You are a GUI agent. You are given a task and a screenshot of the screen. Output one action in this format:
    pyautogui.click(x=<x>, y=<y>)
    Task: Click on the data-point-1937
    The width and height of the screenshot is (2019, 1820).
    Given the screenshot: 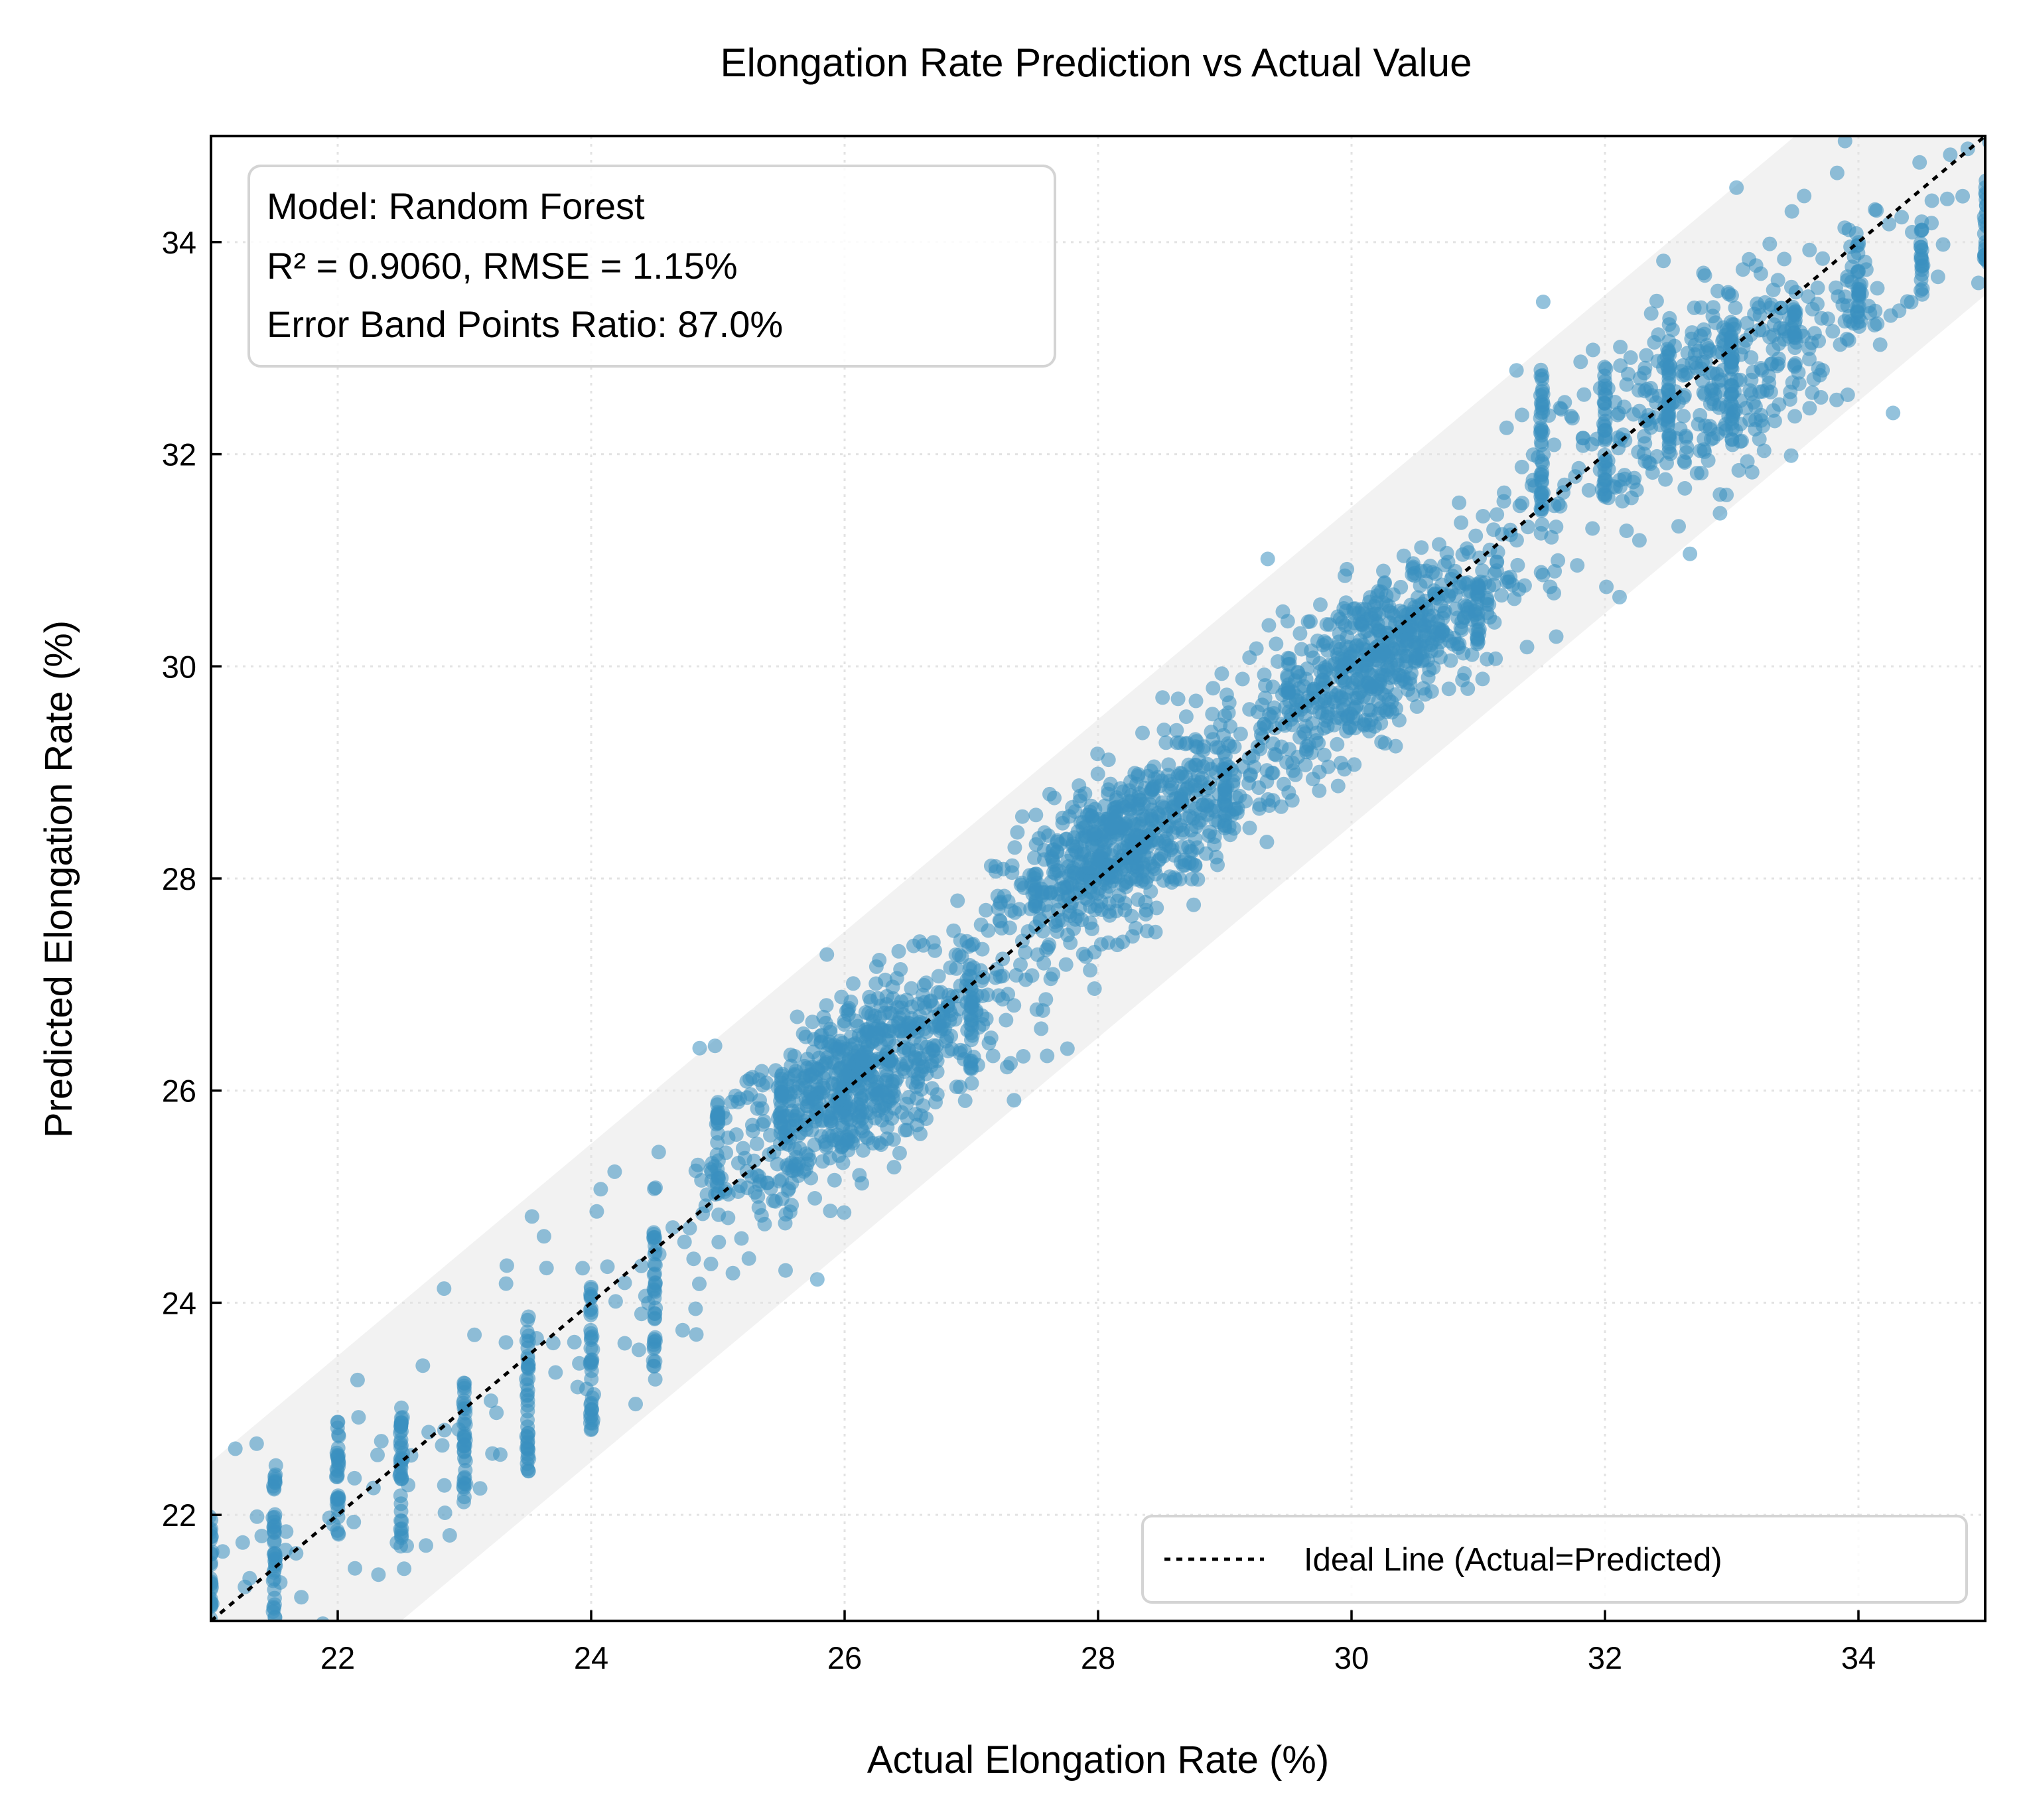 What is the action you would take?
    pyautogui.click(x=1356, y=666)
    